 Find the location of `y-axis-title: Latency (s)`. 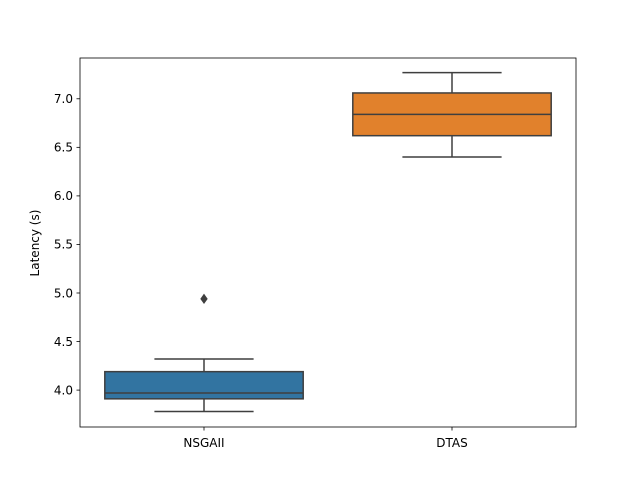

y-axis-title: Latency (s) is located at coordinates (35, 243).